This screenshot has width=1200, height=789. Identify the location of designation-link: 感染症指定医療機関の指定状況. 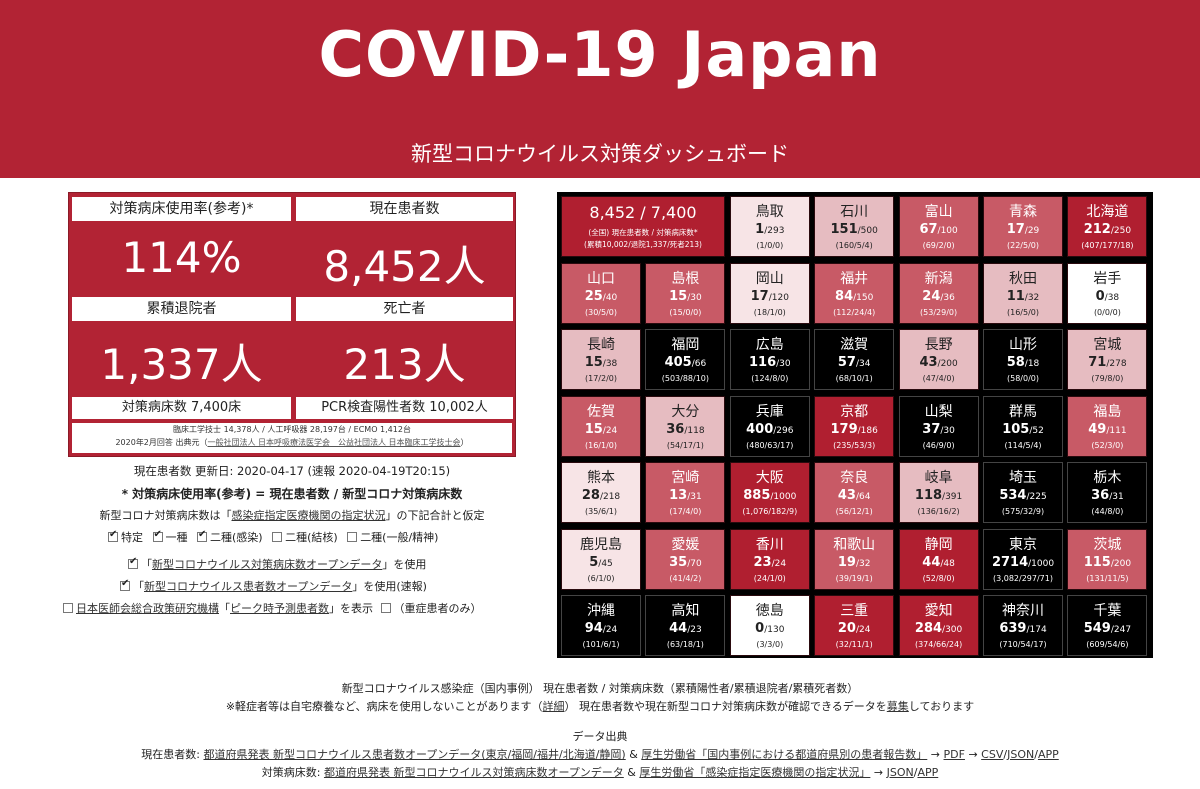
(308, 515).